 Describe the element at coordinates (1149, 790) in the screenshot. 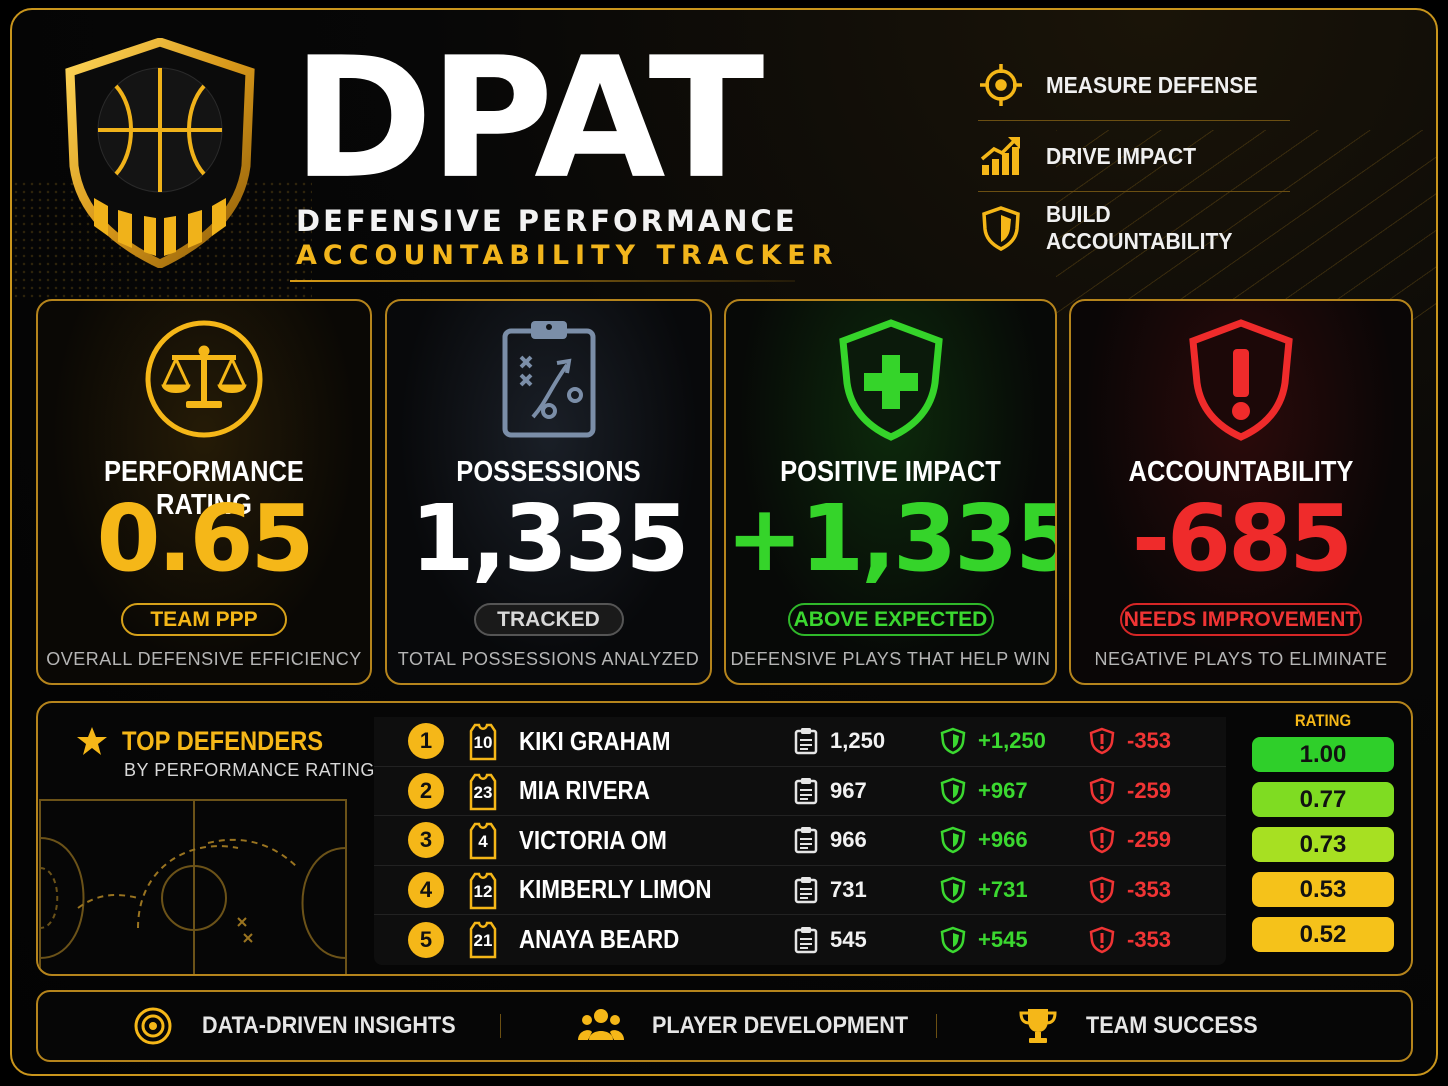

I see `negative-value: -259` at that location.